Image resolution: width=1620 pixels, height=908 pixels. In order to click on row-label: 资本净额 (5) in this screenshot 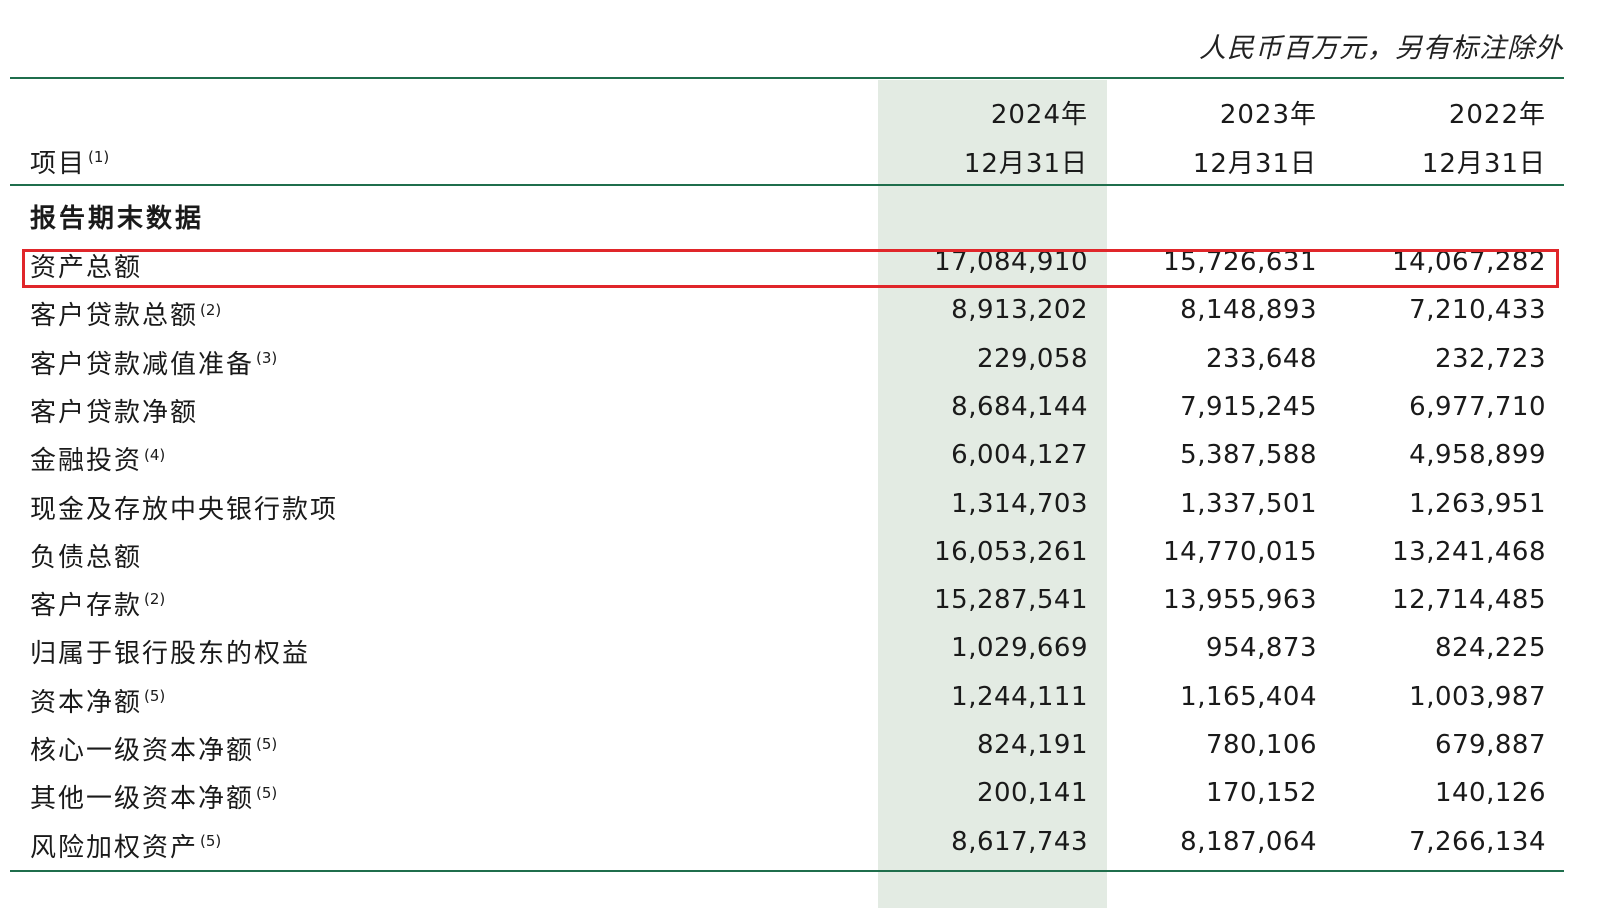, I will do `click(97, 700)`.